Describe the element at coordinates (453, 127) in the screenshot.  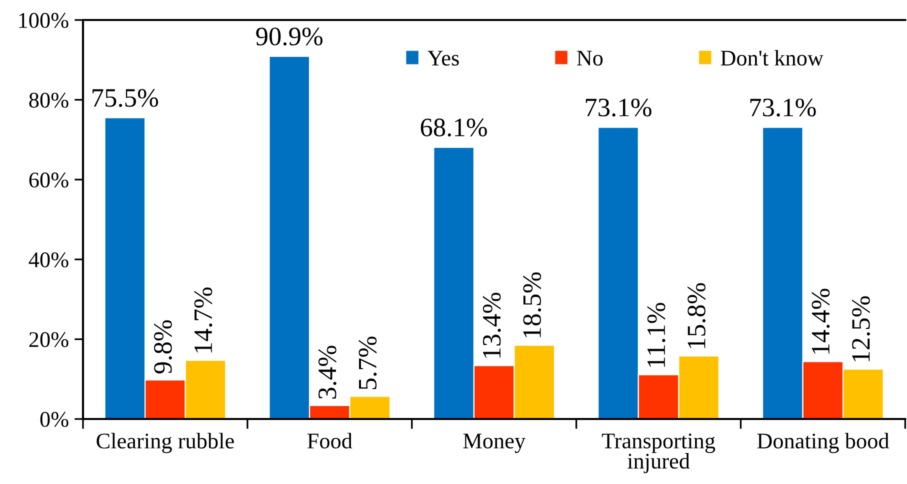
I see `data-label: 68.1%` at that location.